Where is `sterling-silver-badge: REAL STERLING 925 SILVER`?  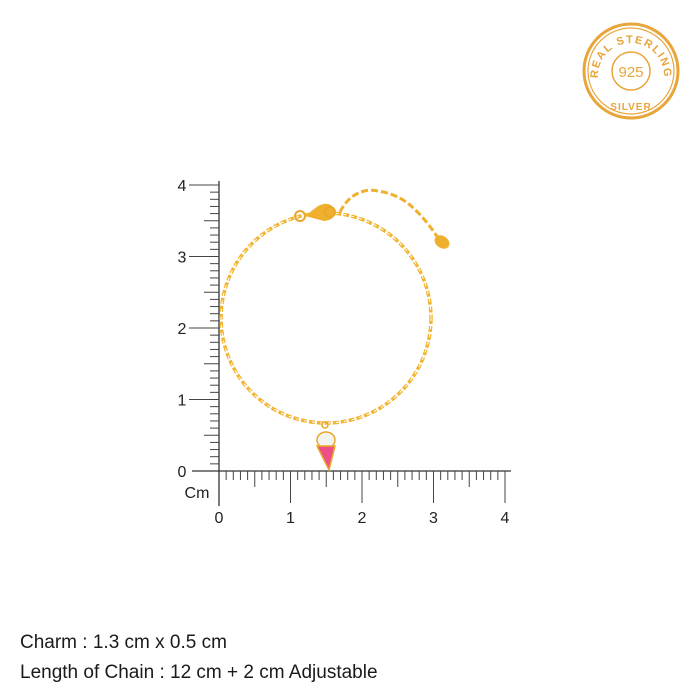
sterling-silver-badge: REAL STERLING 925 SILVER is located at coordinates (631, 71).